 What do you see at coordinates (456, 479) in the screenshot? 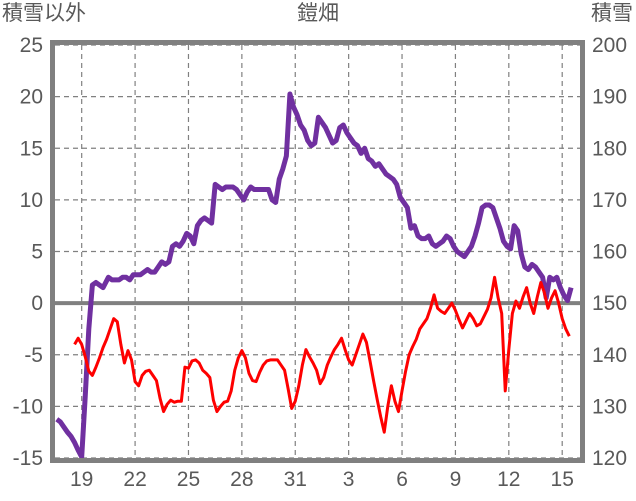
I see `x-axis-tick-label: 9` at bounding box center [456, 479].